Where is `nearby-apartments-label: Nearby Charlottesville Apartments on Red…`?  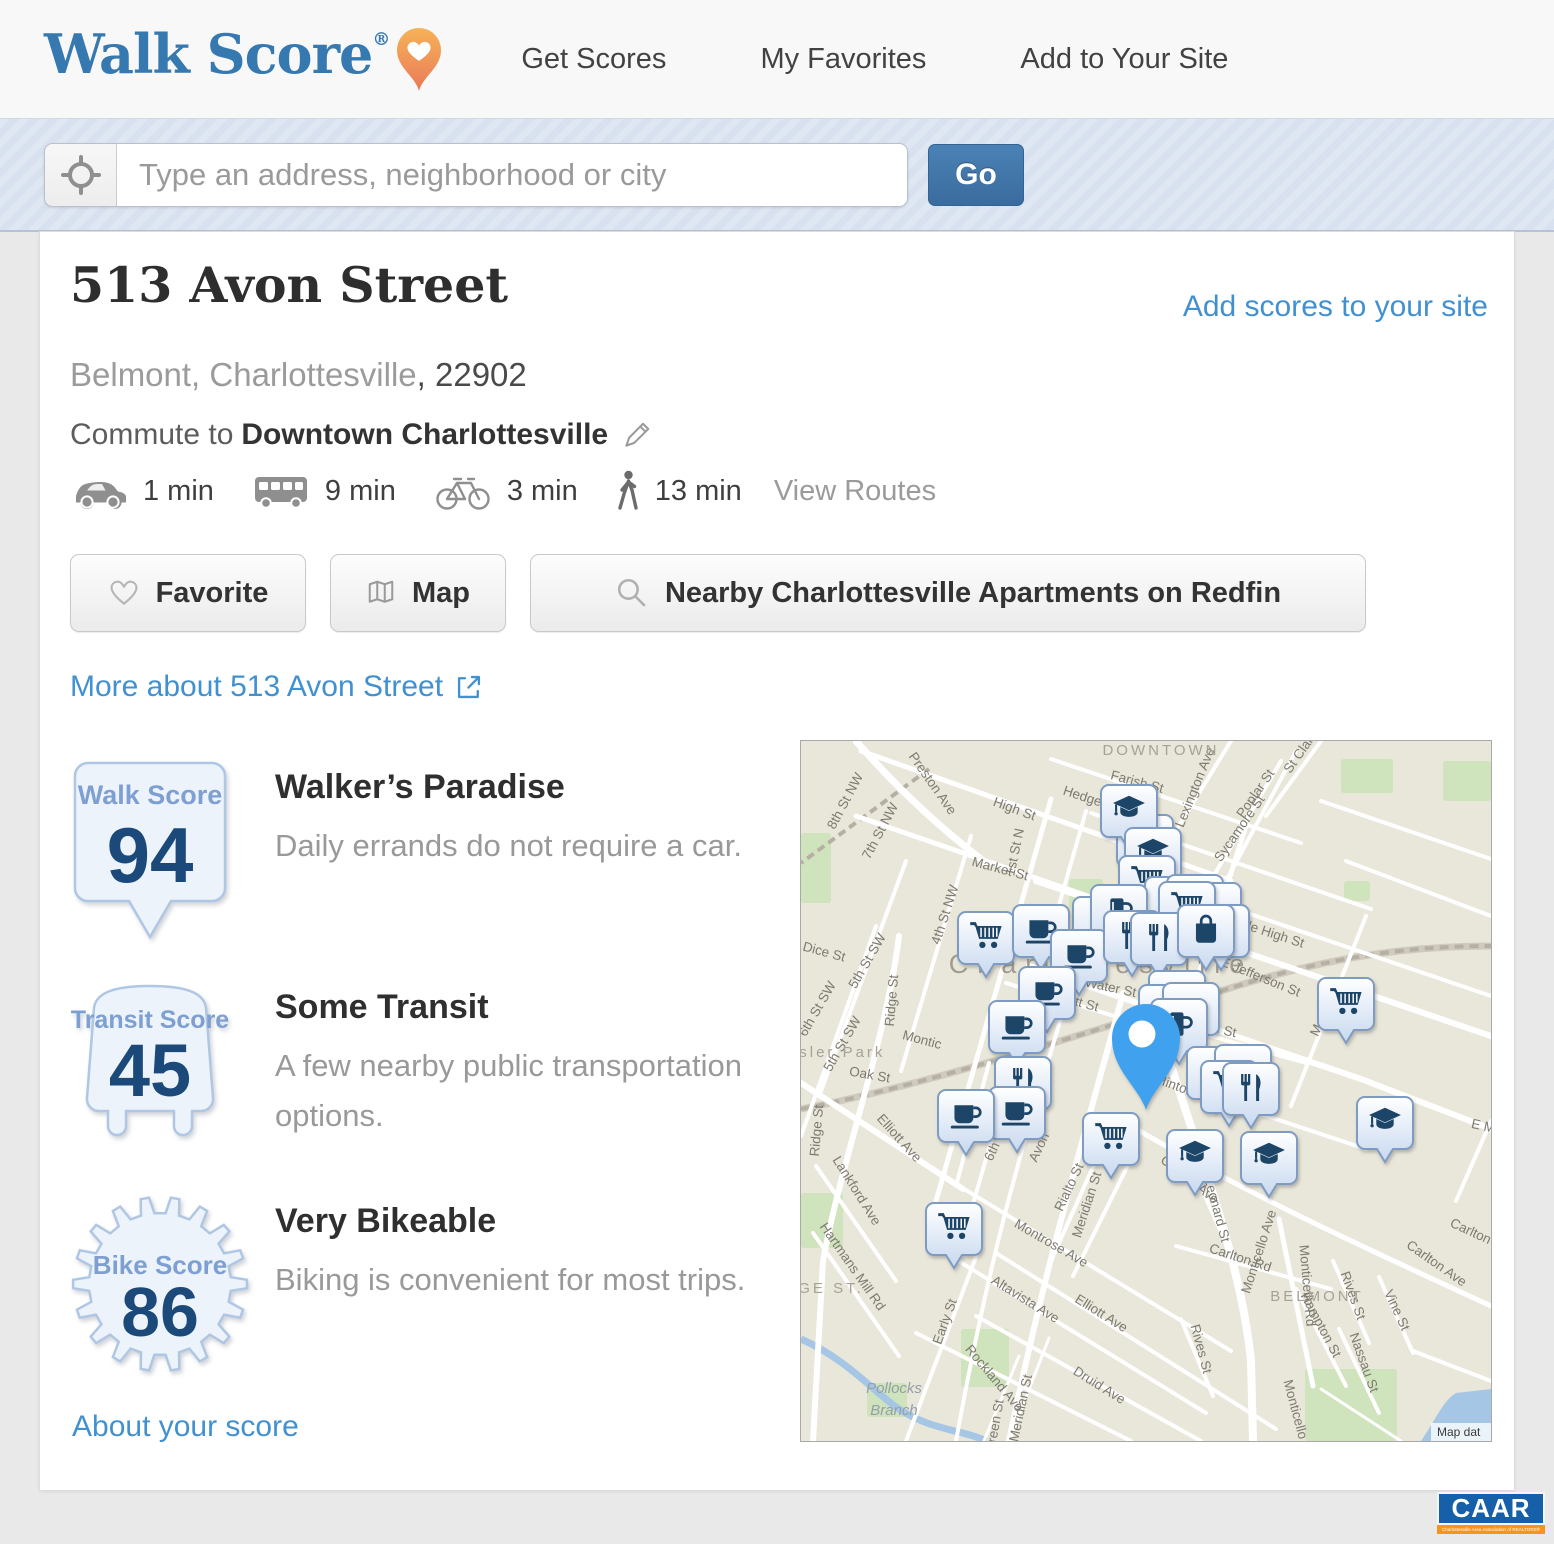 nearby-apartments-label: Nearby Charlottesville Apartments on Red… is located at coordinates (973, 592).